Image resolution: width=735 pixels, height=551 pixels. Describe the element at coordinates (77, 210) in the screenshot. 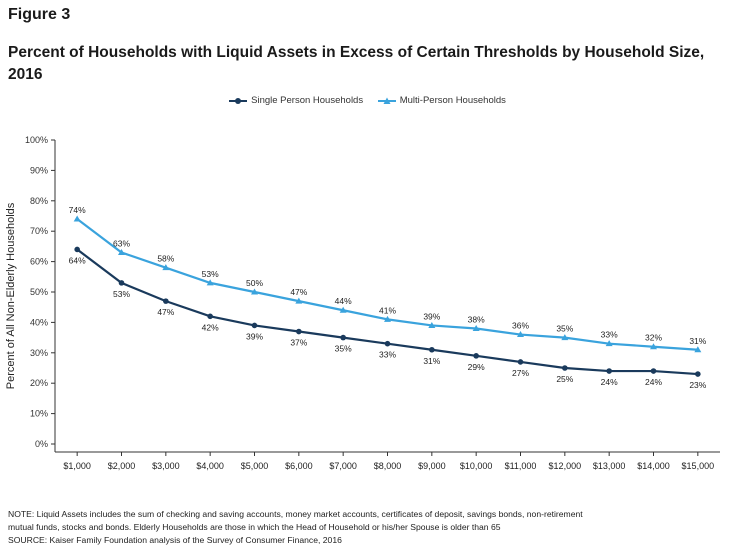

I see `data-label: 74%` at that location.